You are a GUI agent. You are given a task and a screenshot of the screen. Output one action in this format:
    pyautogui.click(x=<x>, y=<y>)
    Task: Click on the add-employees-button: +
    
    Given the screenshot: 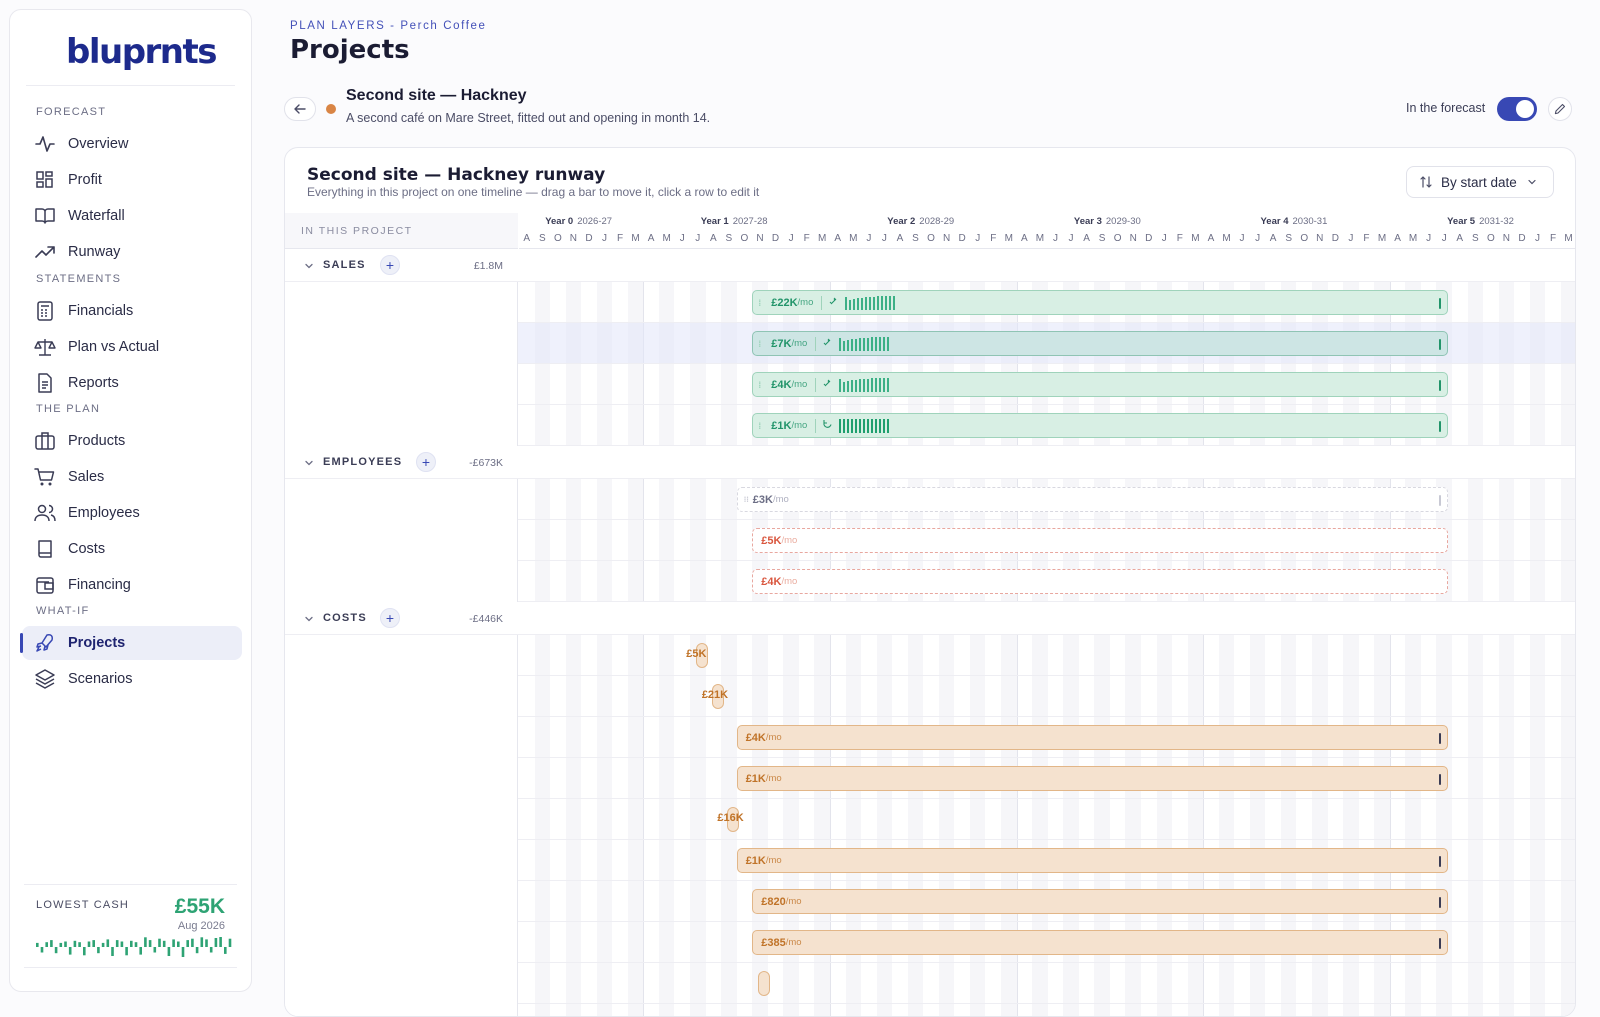 What is the action you would take?
    pyautogui.click(x=426, y=462)
    